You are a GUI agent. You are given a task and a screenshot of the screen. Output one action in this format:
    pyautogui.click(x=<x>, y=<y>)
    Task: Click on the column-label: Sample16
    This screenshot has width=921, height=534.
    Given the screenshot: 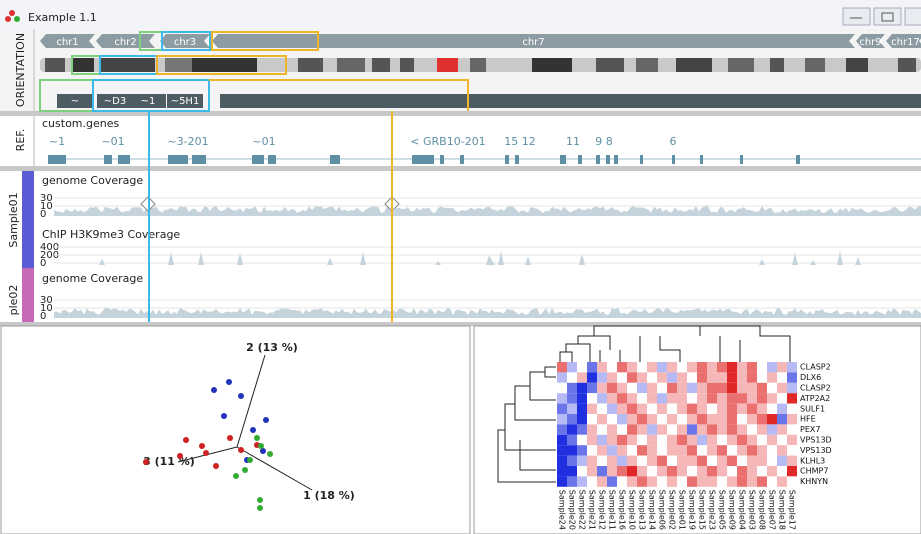 What is the action you would take?
    pyautogui.click(x=622, y=510)
    